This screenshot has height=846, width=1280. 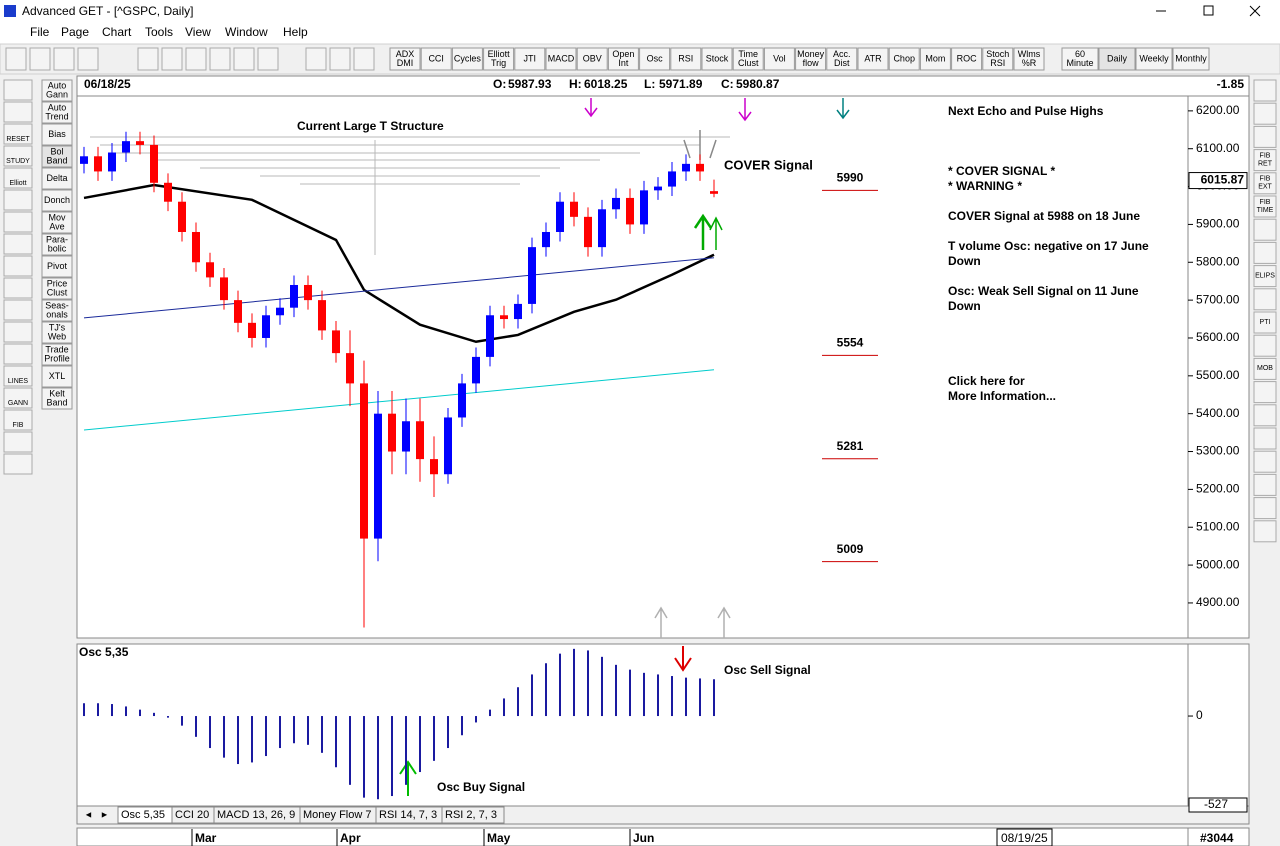 What do you see at coordinates (986, 381) in the screenshot?
I see `info-line: Click here for` at bounding box center [986, 381].